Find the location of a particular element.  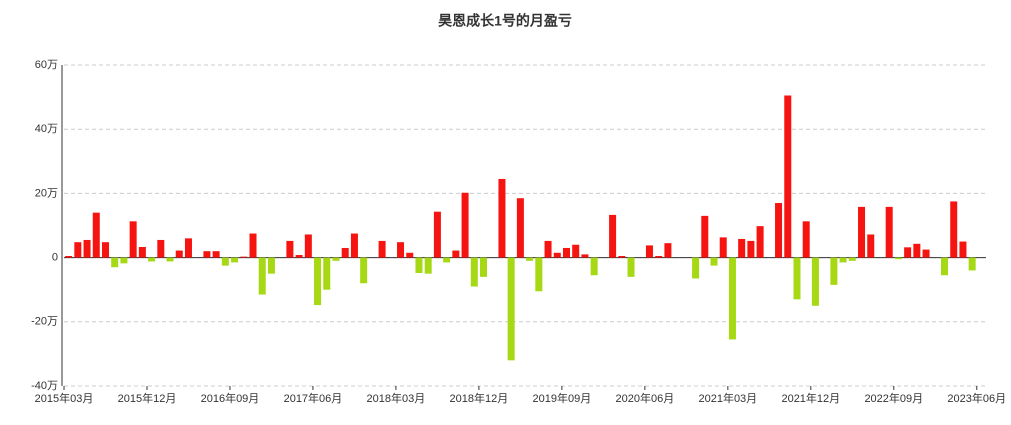

y-tick-label: 20万 is located at coordinates (46, 193).